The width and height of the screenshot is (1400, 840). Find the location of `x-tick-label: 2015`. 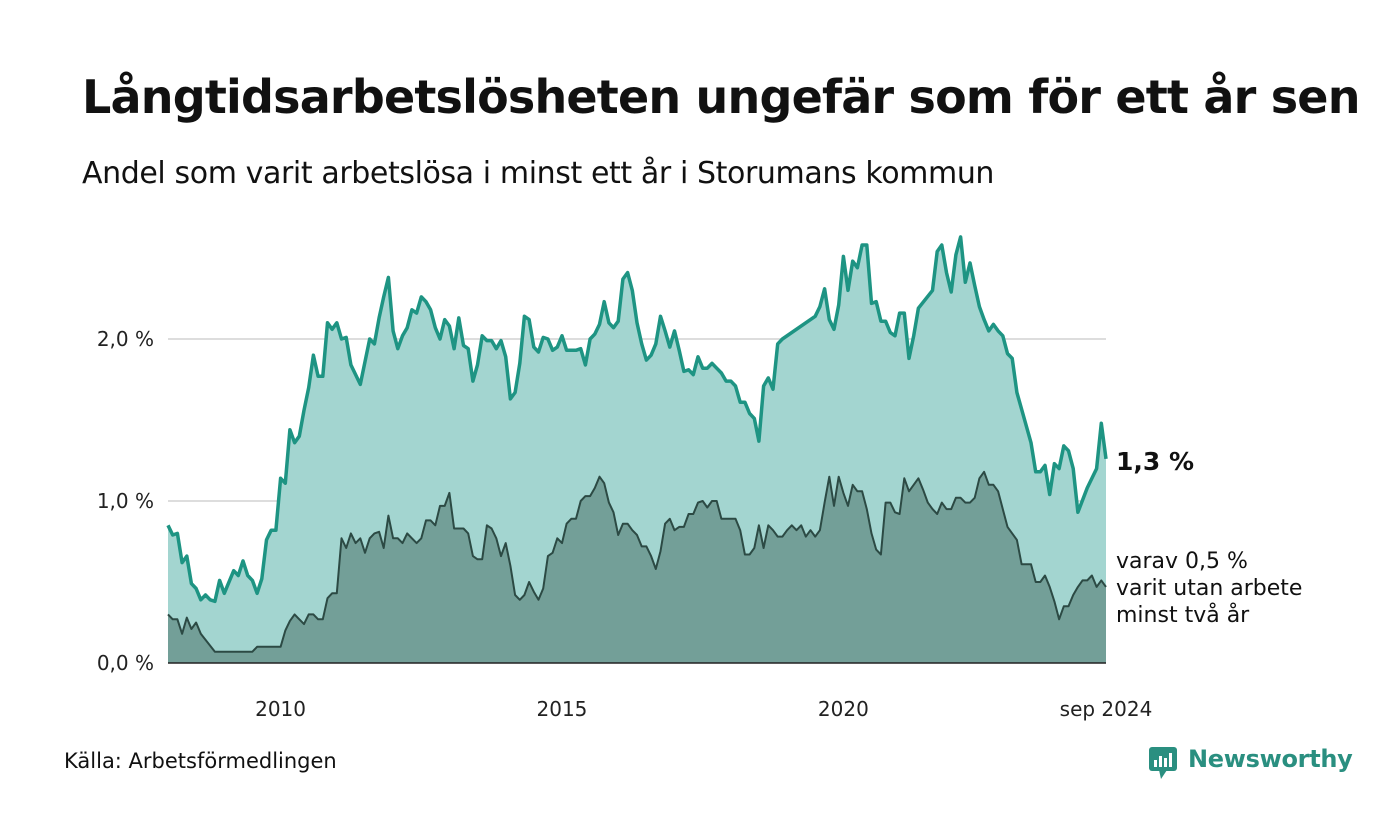

x-tick-label: 2015 is located at coordinates (562, 709).